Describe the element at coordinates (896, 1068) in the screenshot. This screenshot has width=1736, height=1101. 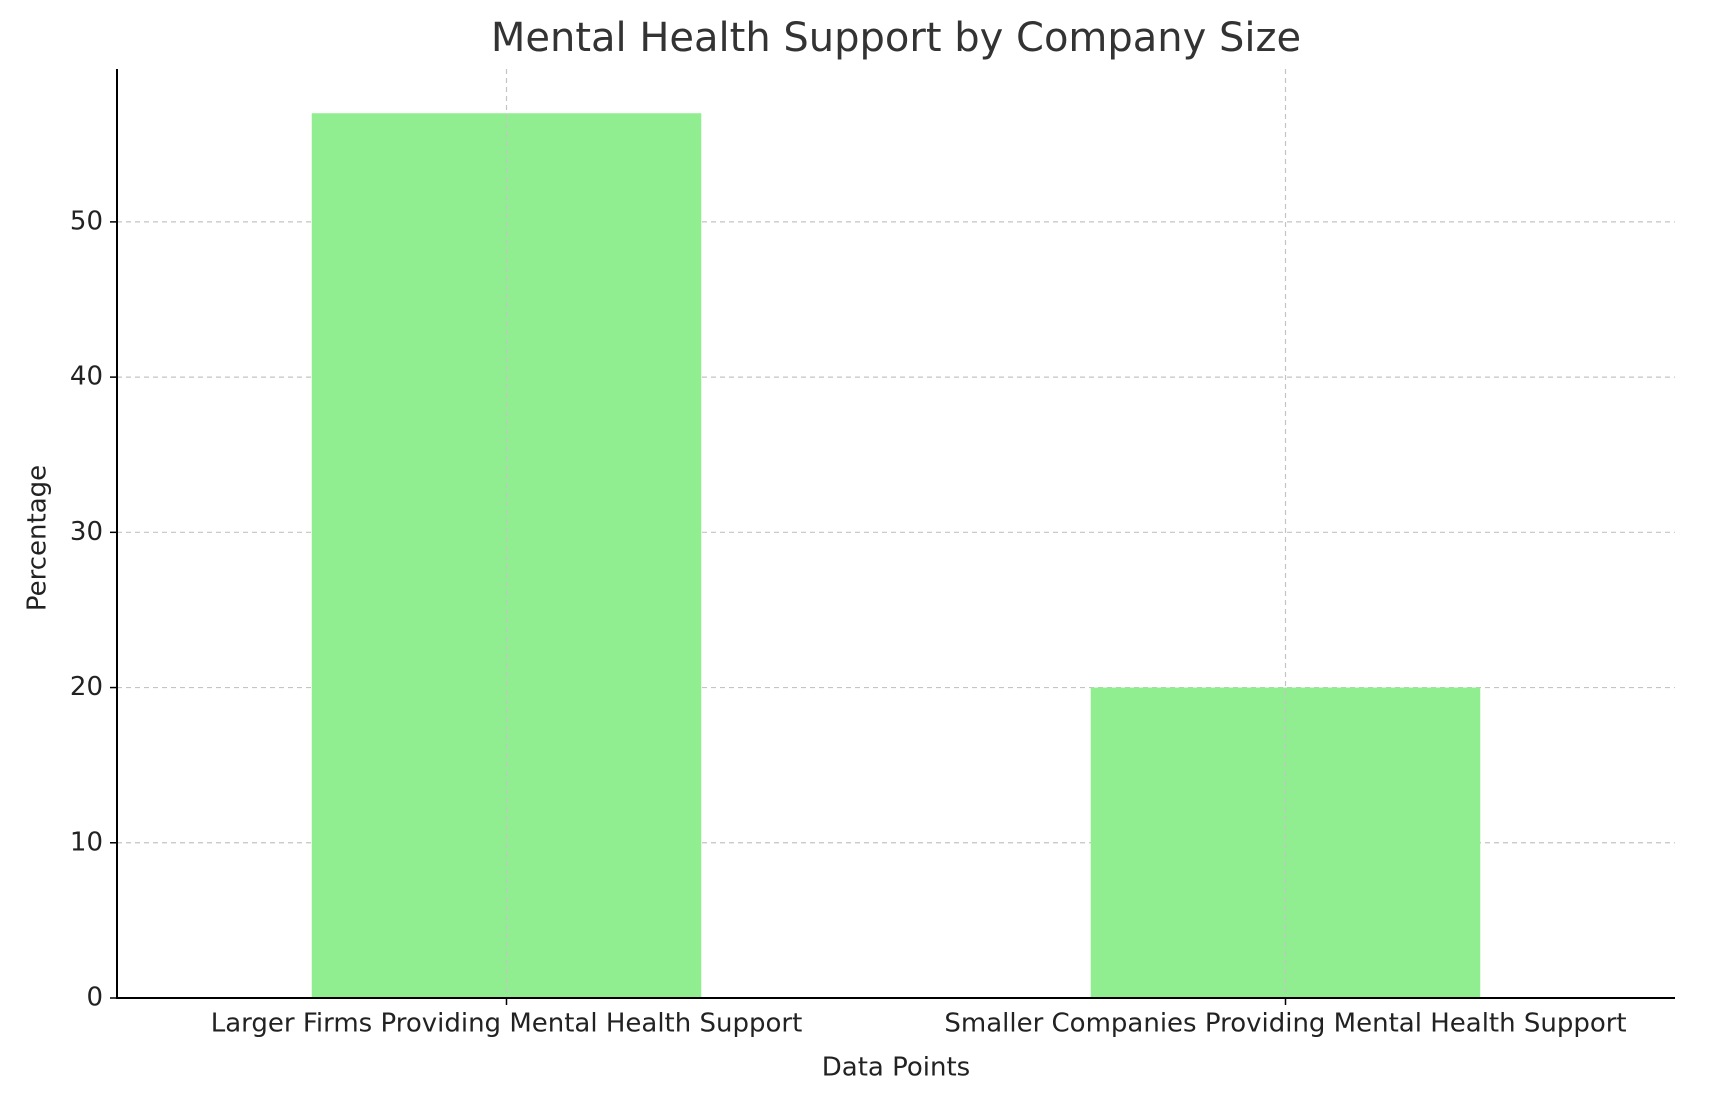
I see `x-axis-label: Data Points` at that location.